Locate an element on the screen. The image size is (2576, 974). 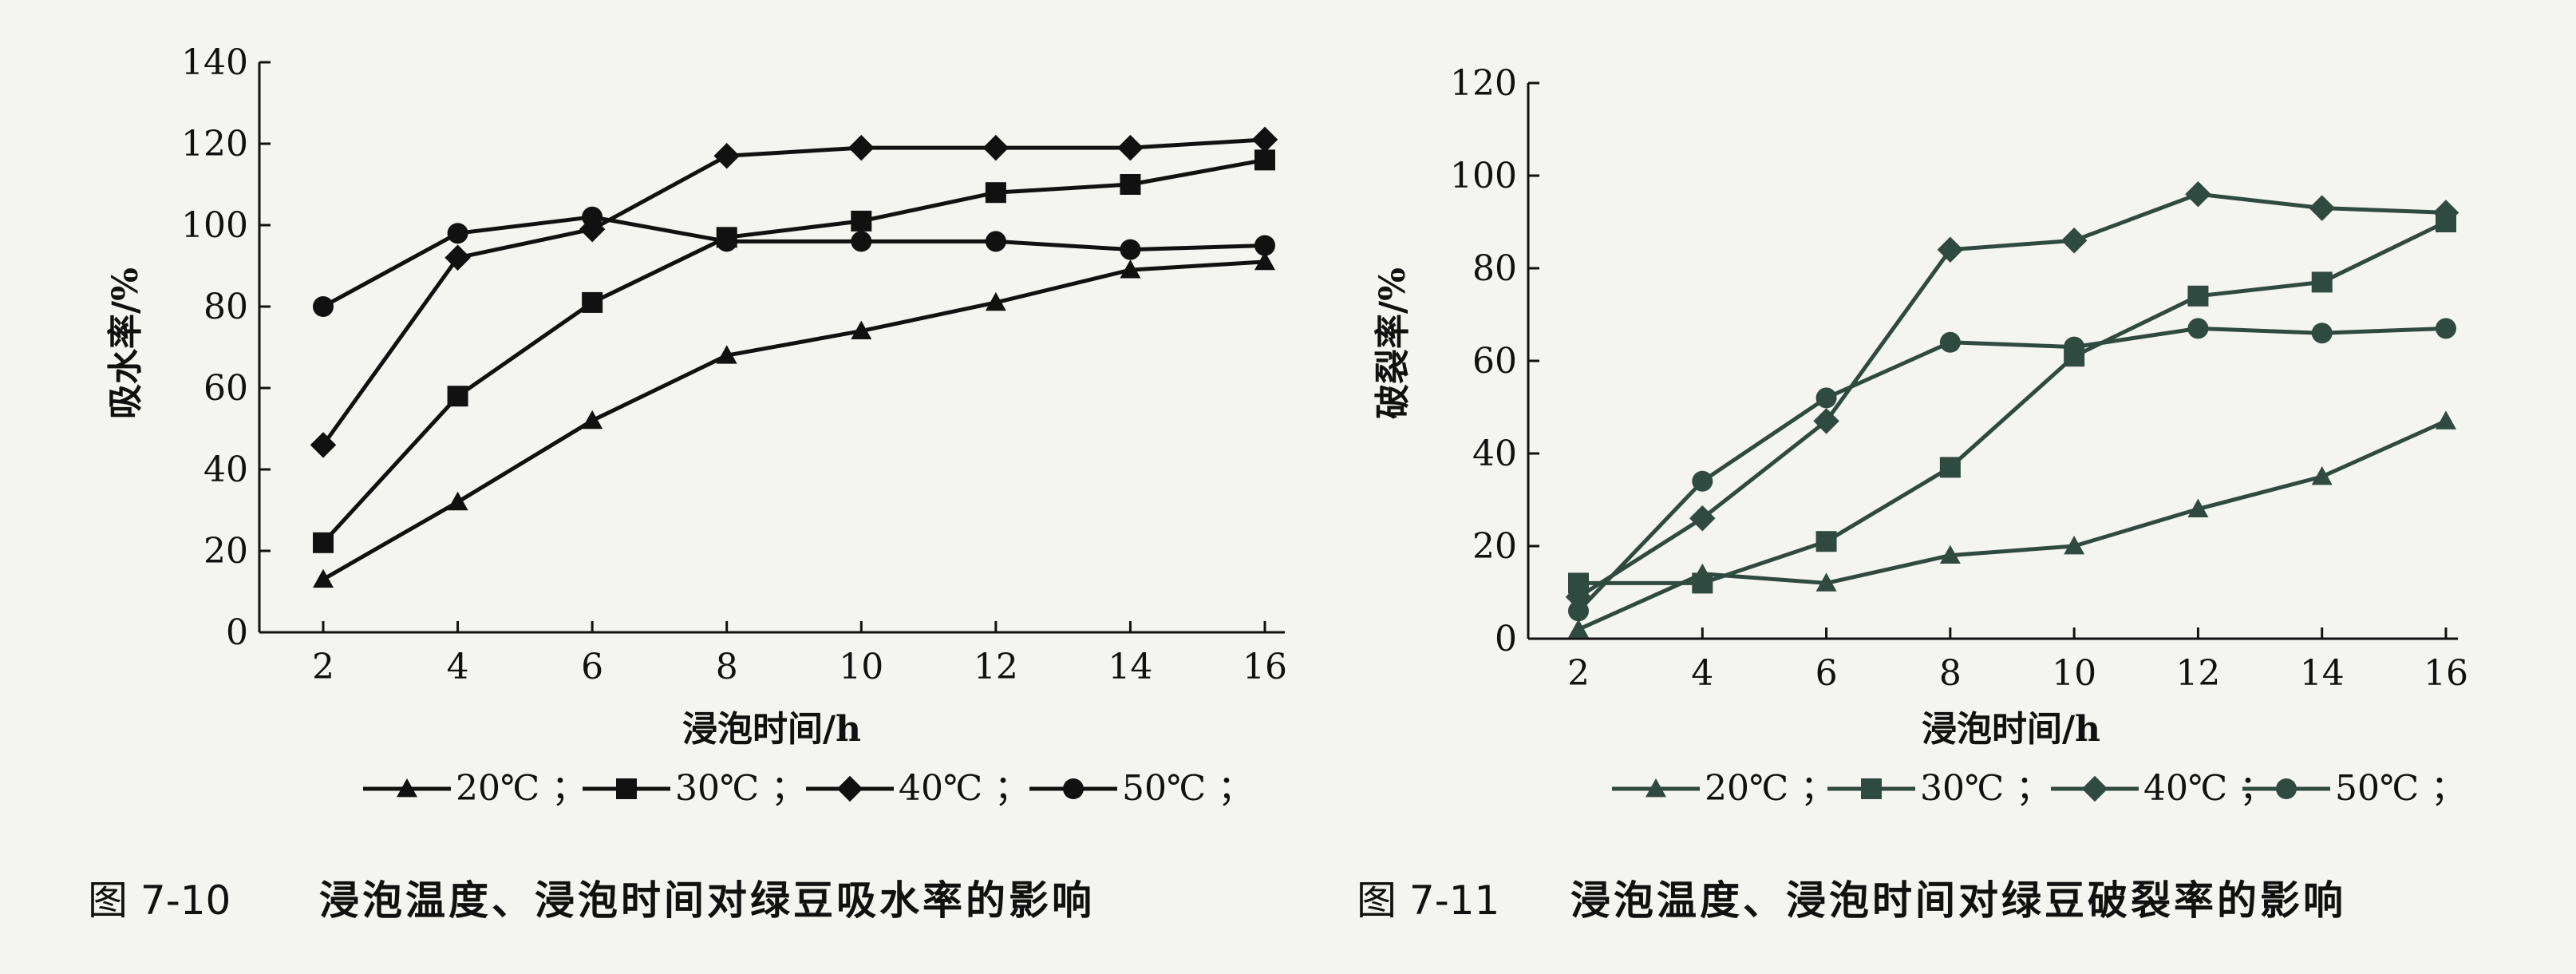
legend-item: 40℃ ； is located at coordinates (917, 788).